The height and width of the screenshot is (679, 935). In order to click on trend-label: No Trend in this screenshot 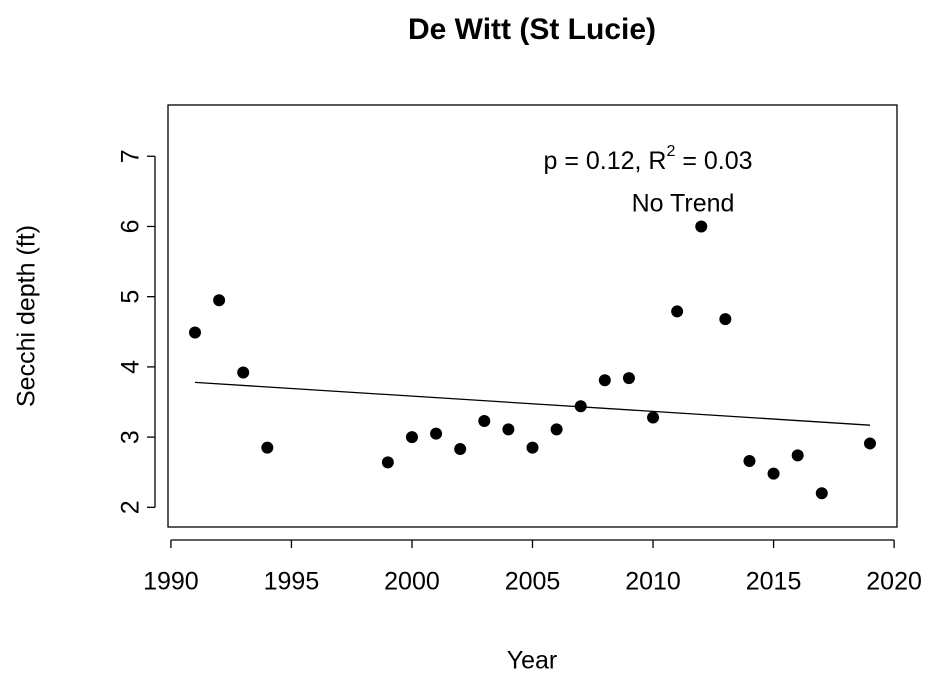, I will do `click(683, 204)`.